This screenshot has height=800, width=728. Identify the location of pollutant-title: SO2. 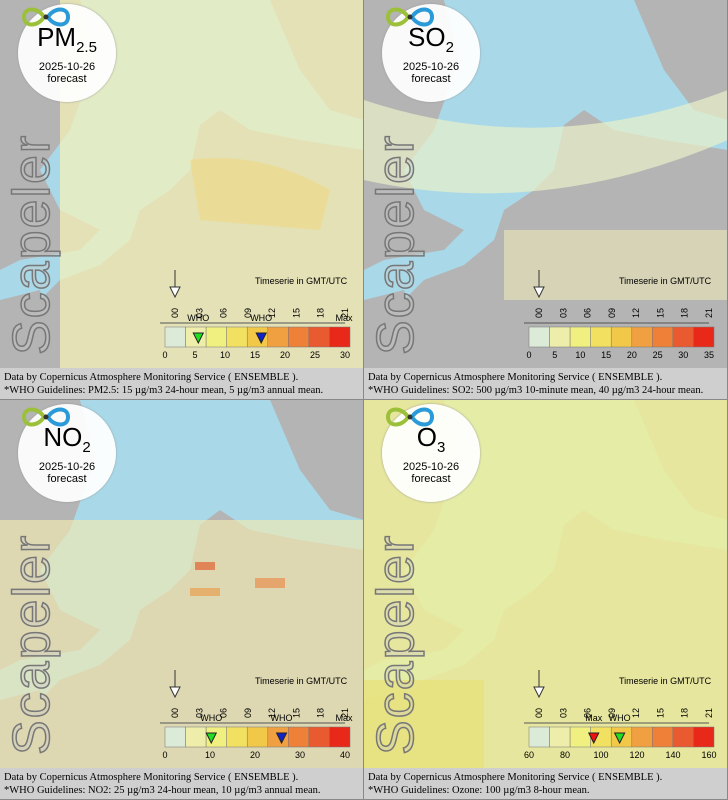
(431, 42).